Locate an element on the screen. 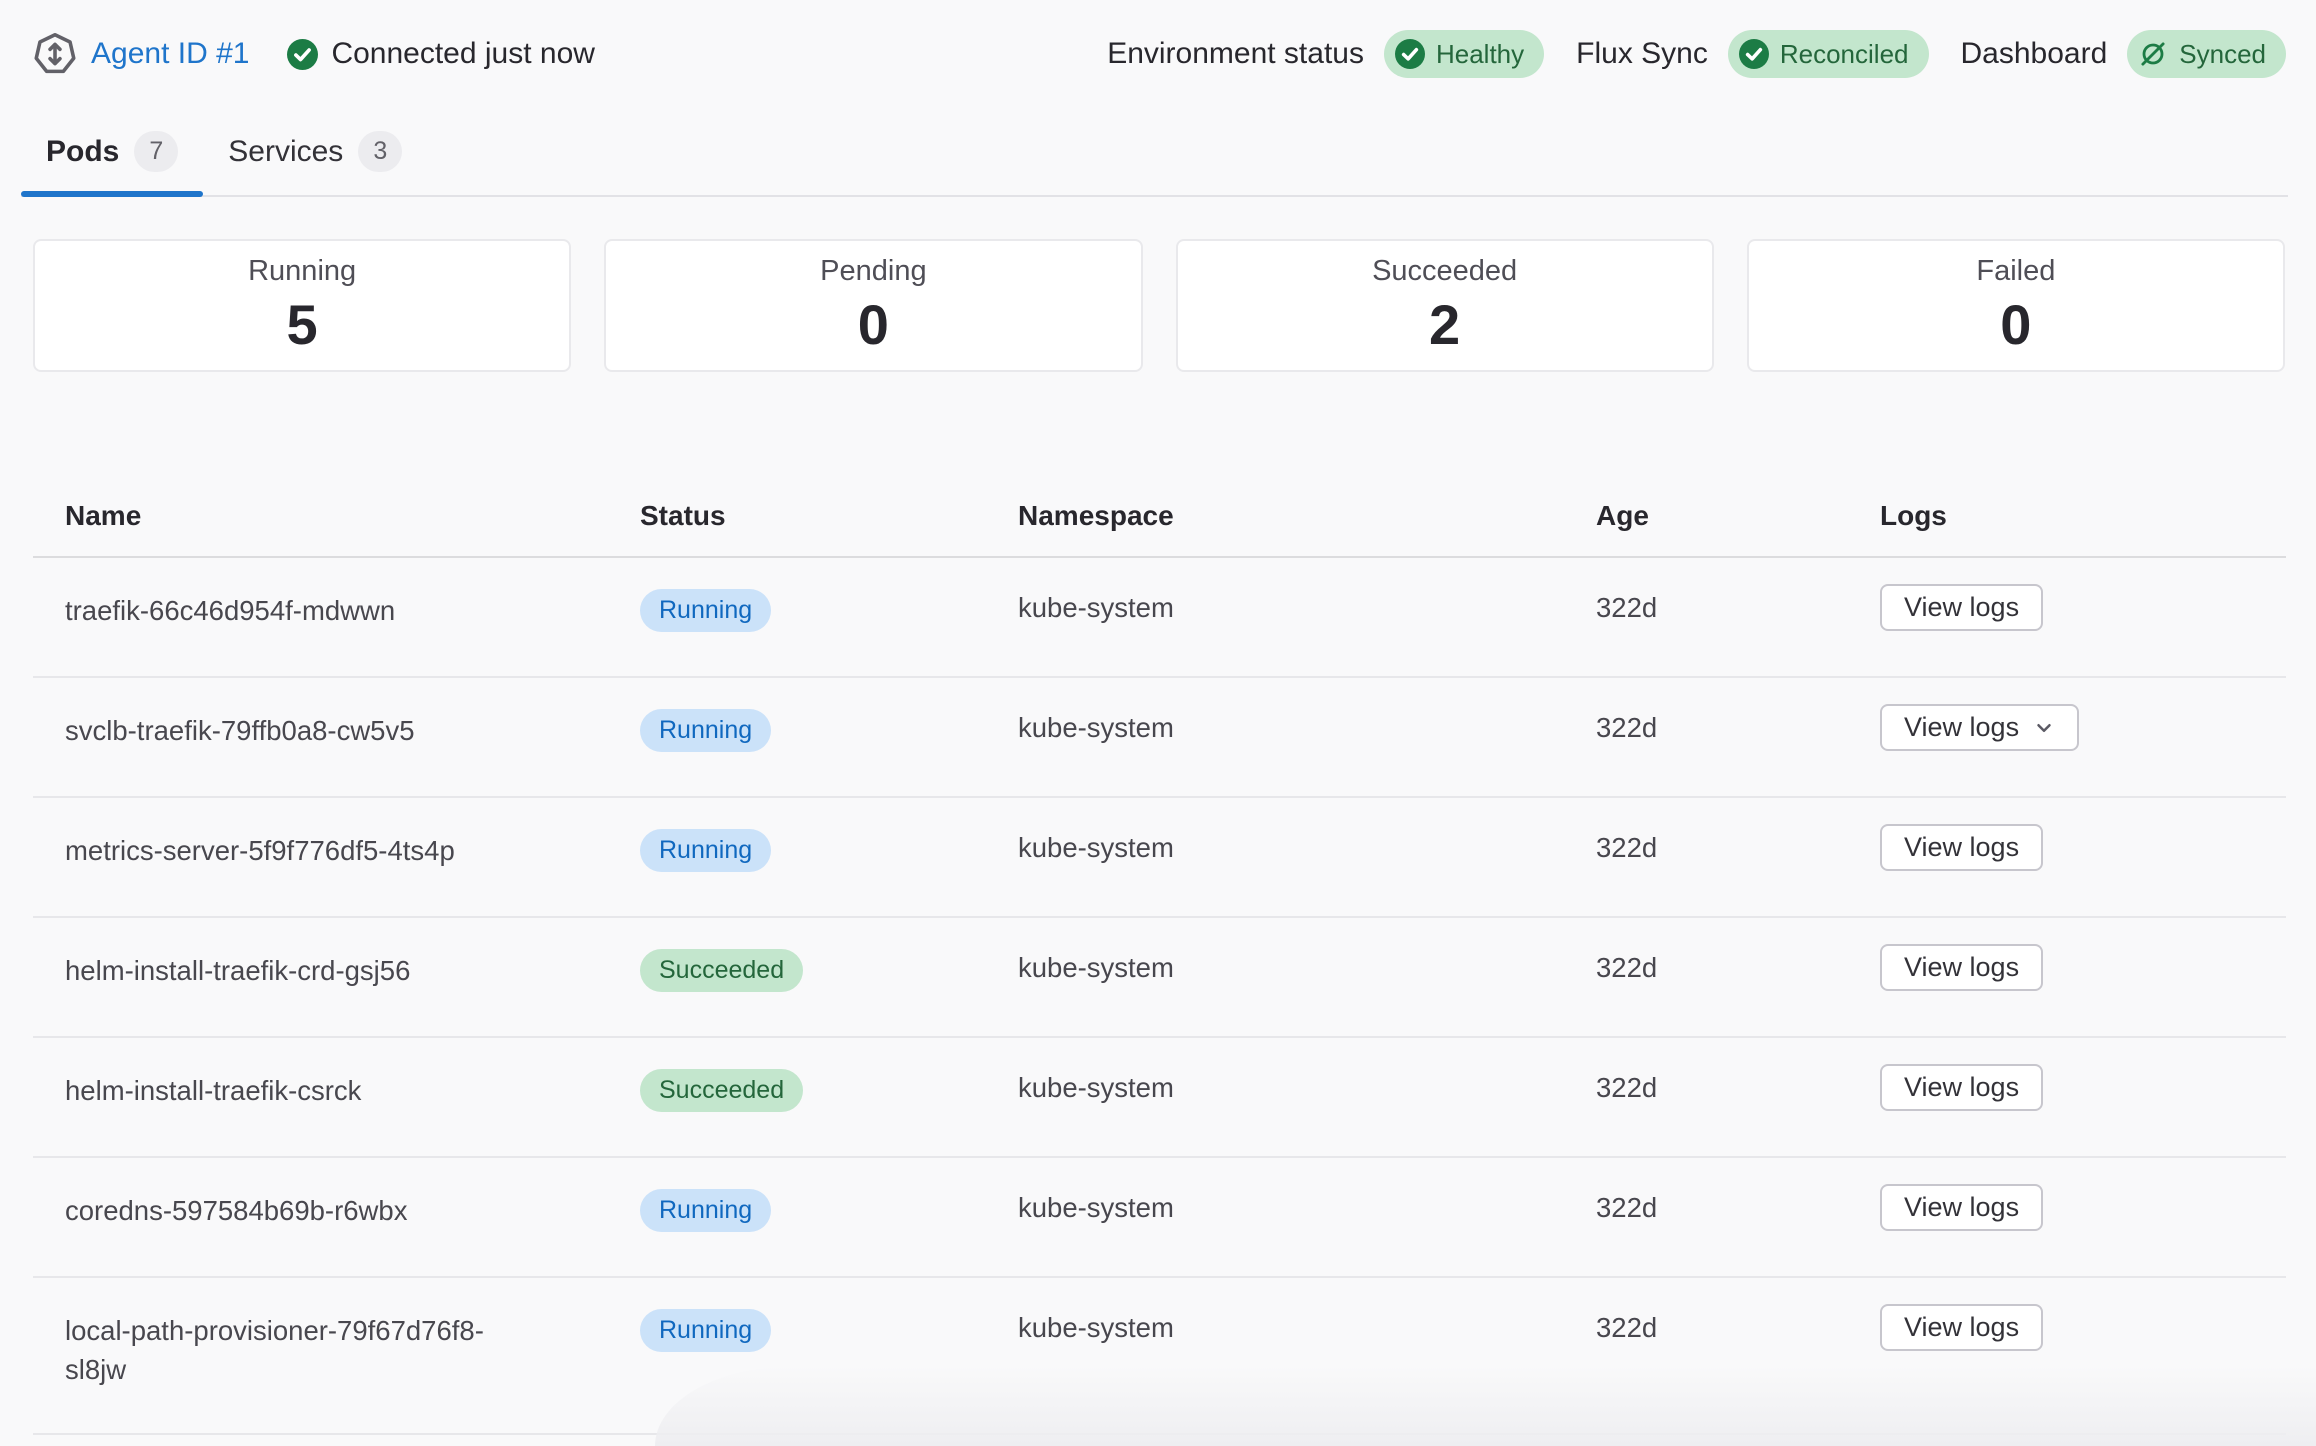 This screenshot has width=2316, height=1446. env-status-label: Environment status is located at coordinates (1235, 53).